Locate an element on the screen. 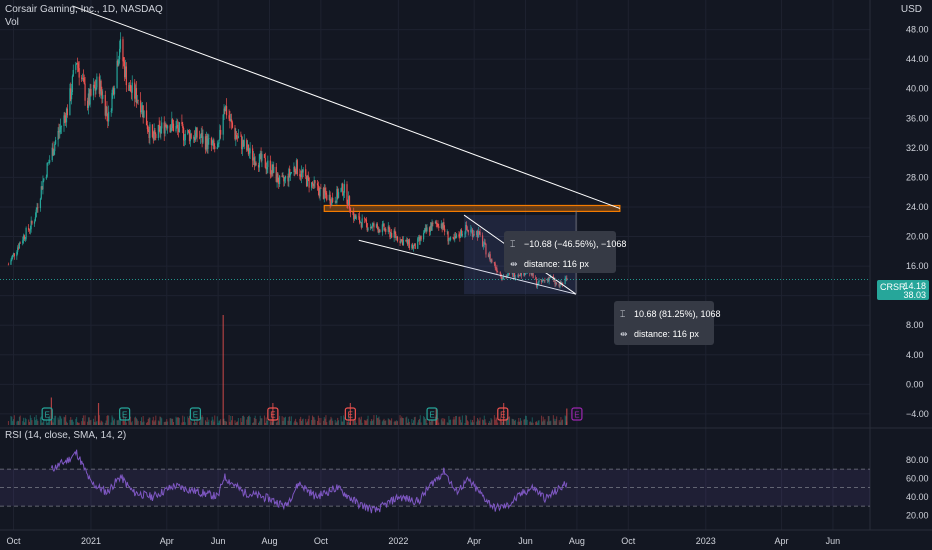  rsi-legend: RSI (14, close, SMA, 14, 2) is located at coordinates (66, 435).